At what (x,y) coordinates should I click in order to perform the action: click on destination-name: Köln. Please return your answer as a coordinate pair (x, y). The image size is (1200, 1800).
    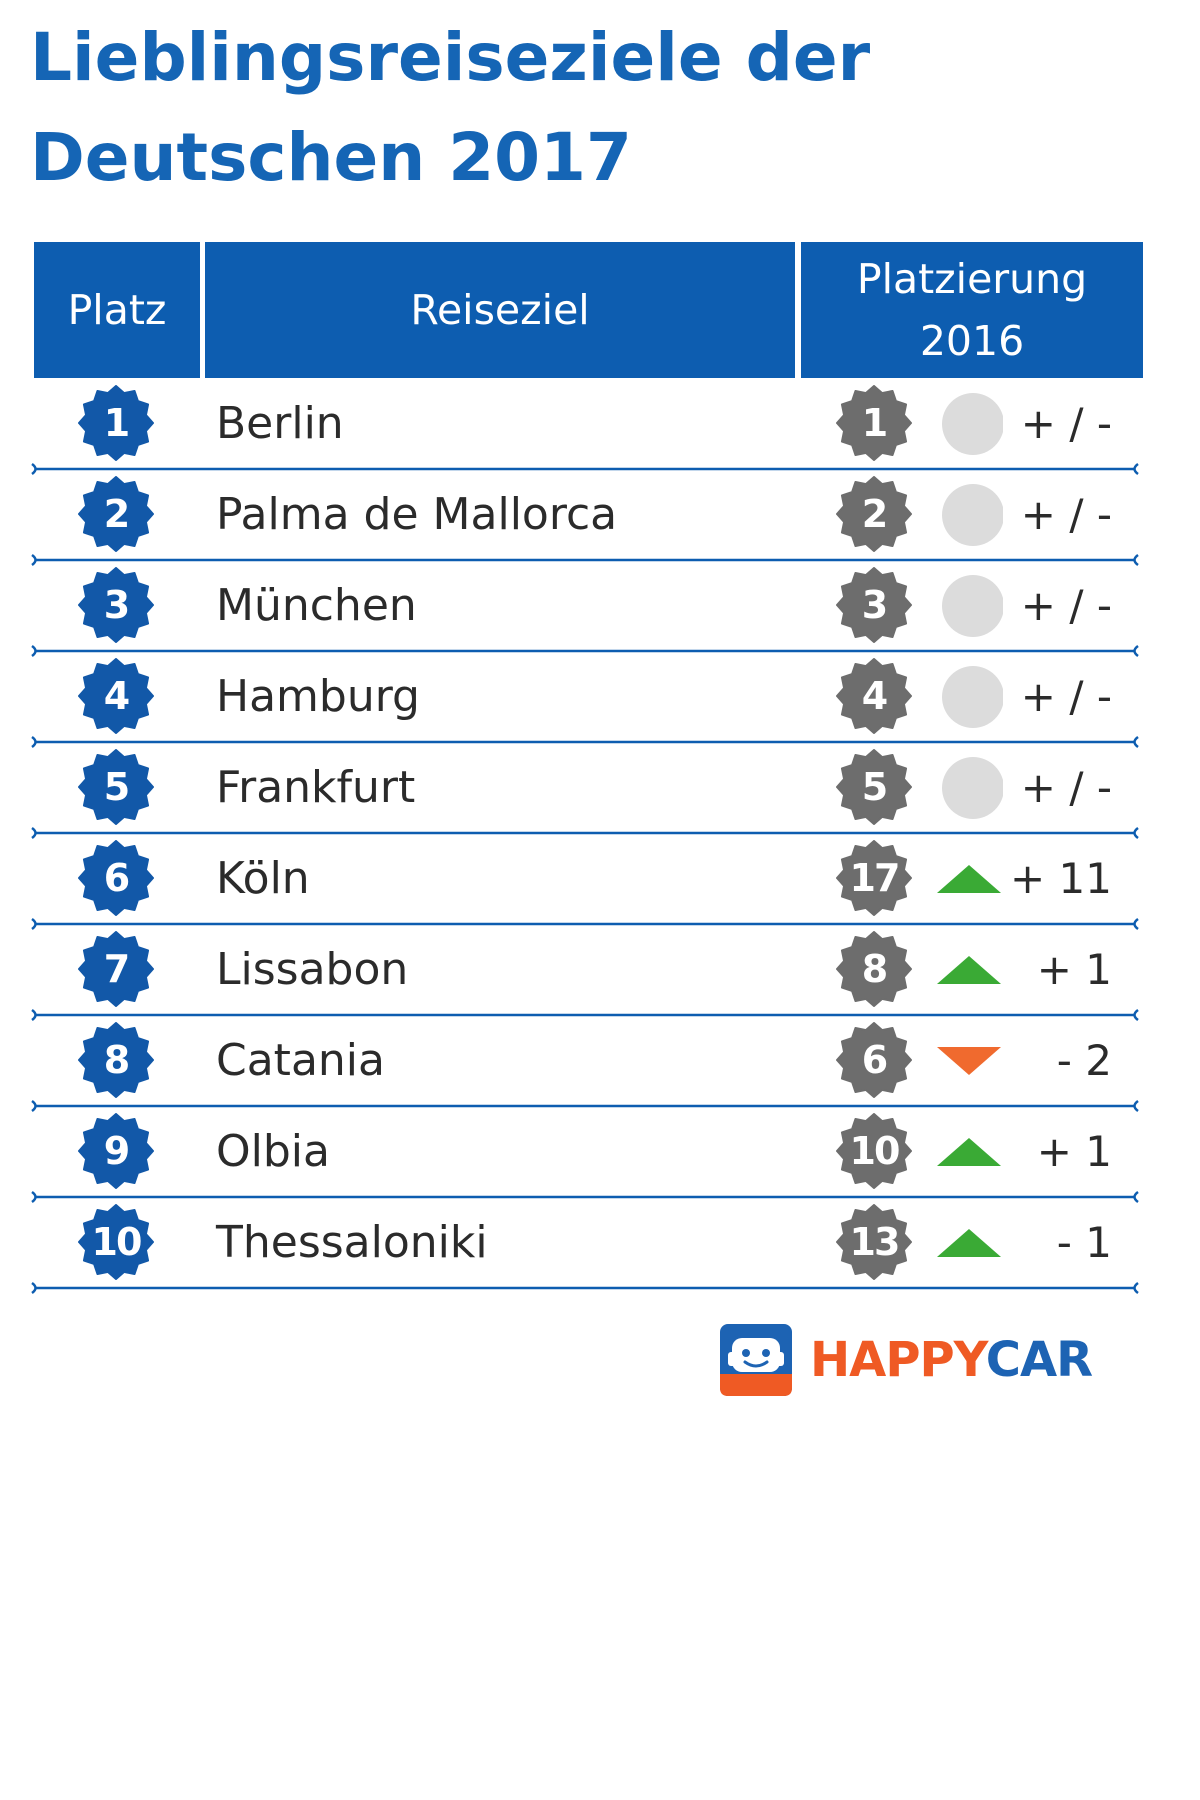
    Looking at the image, I should click on (263, 878).